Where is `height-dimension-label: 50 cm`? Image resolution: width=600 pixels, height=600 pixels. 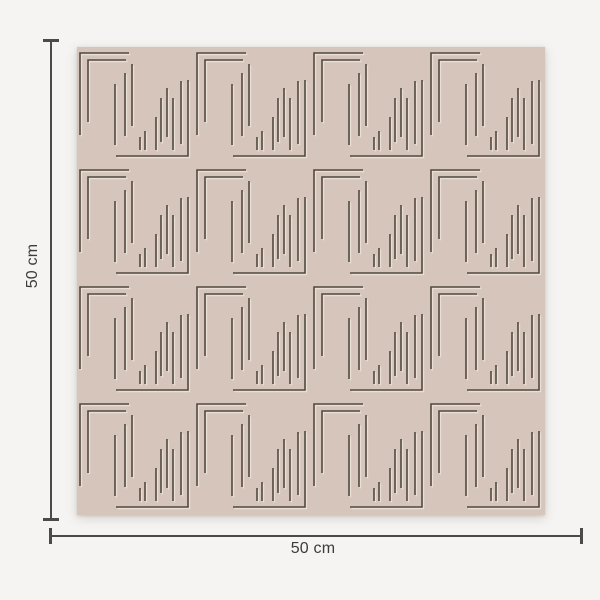 height-dimension-label: 50 cm is located at coordinates (32, 266).